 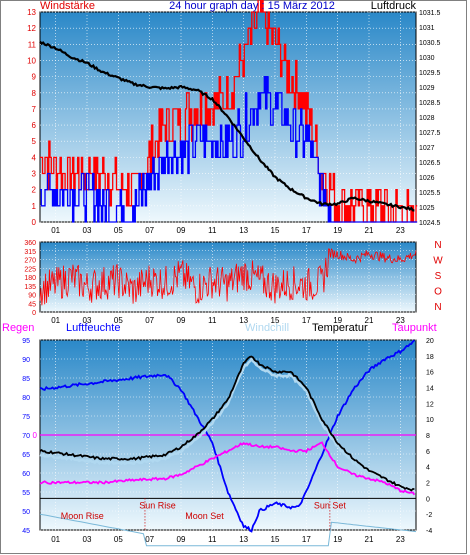 I want to click on legend-label: Regen, so click(x=18, y=328).